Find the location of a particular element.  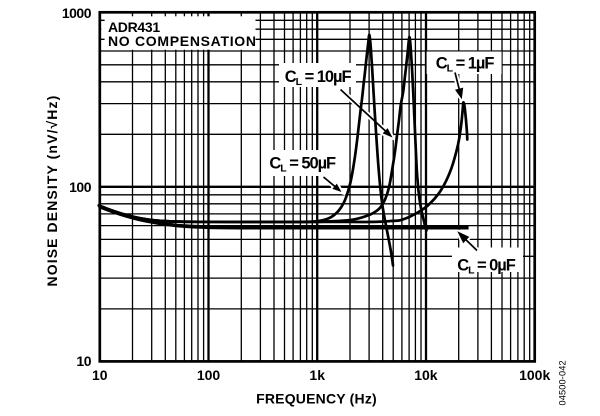

svg-text: CL = 0µF is located at coordinates (486, 266).